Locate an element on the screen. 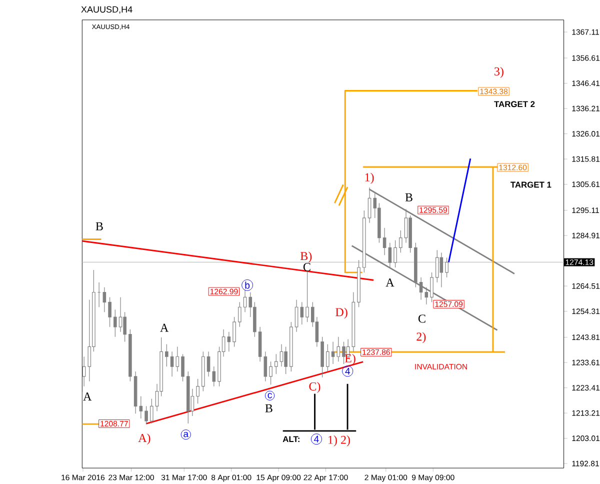  annotation: D) is located at coordinates (342, 313).